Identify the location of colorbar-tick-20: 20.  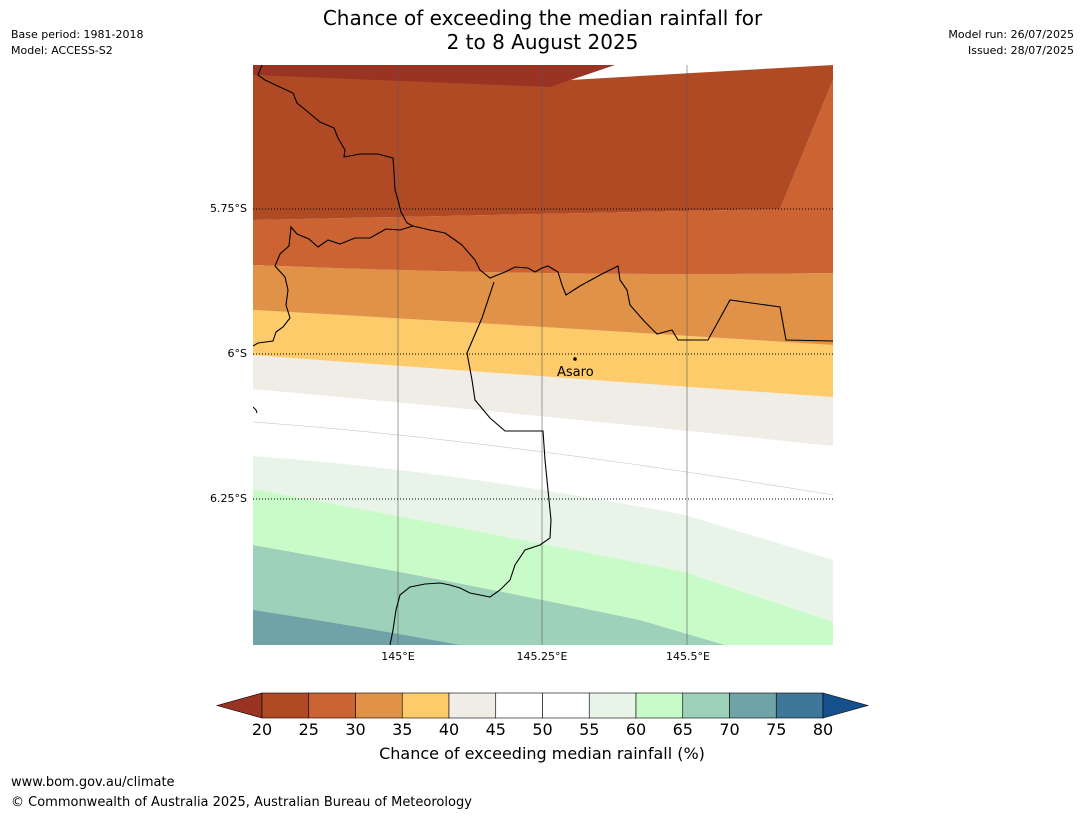
(262, 729).